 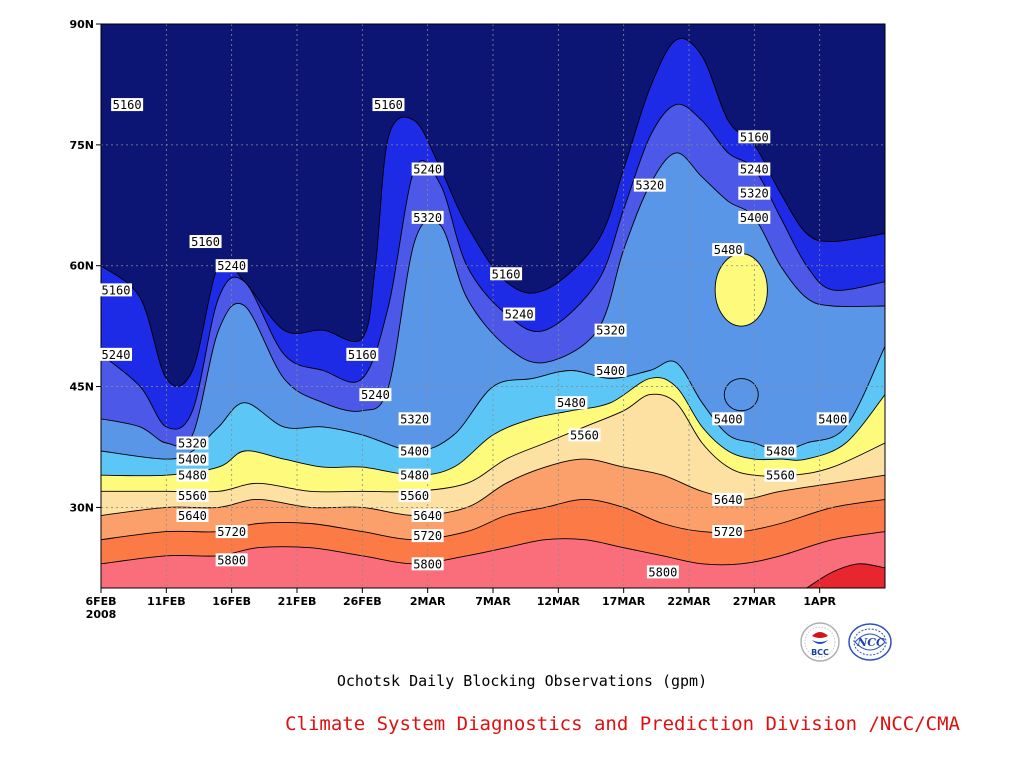 I want to click on x-tick-label: 22MAR, so click(x=689, y=601).